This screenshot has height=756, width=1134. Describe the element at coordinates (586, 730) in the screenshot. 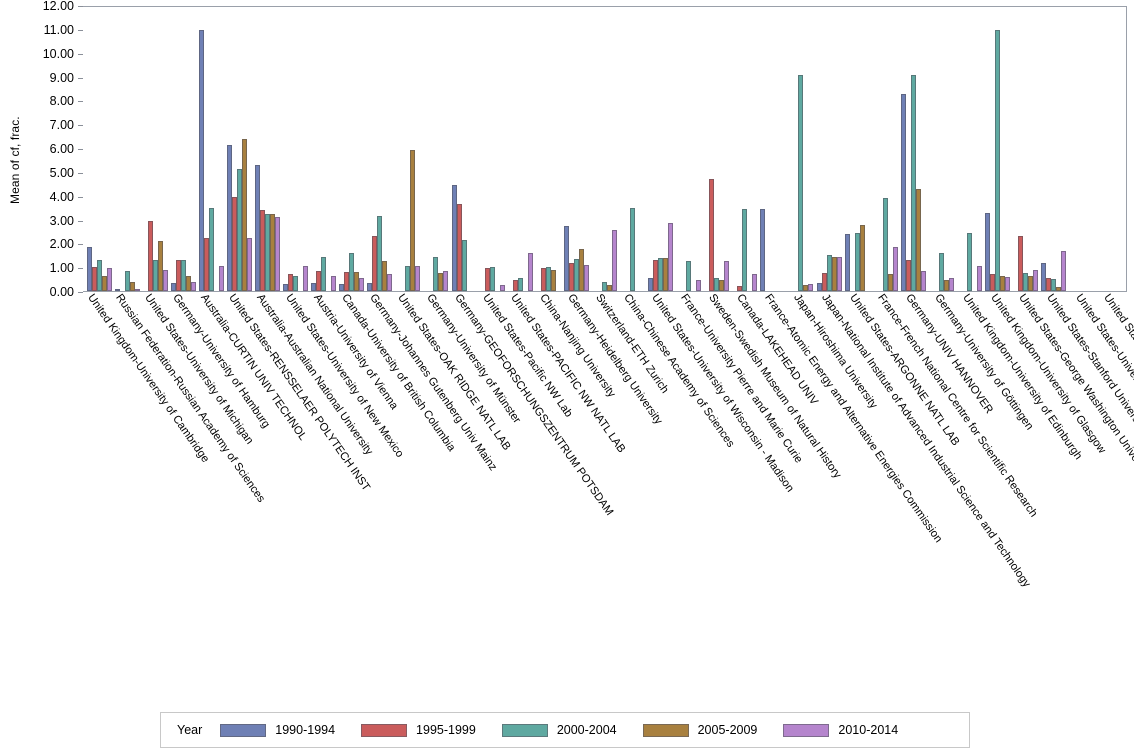

I see `legend-label: 2000-2004` at that location.